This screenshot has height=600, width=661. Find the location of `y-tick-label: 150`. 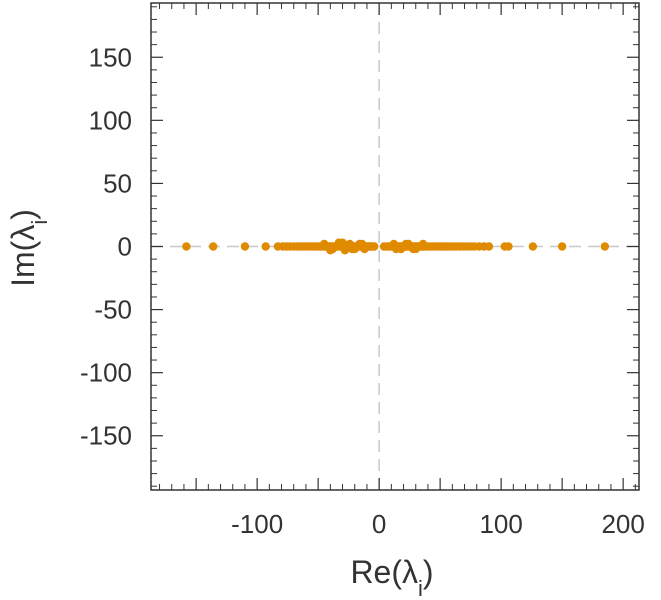

y-tick-label: 150 is located at coordinates (110, 57).